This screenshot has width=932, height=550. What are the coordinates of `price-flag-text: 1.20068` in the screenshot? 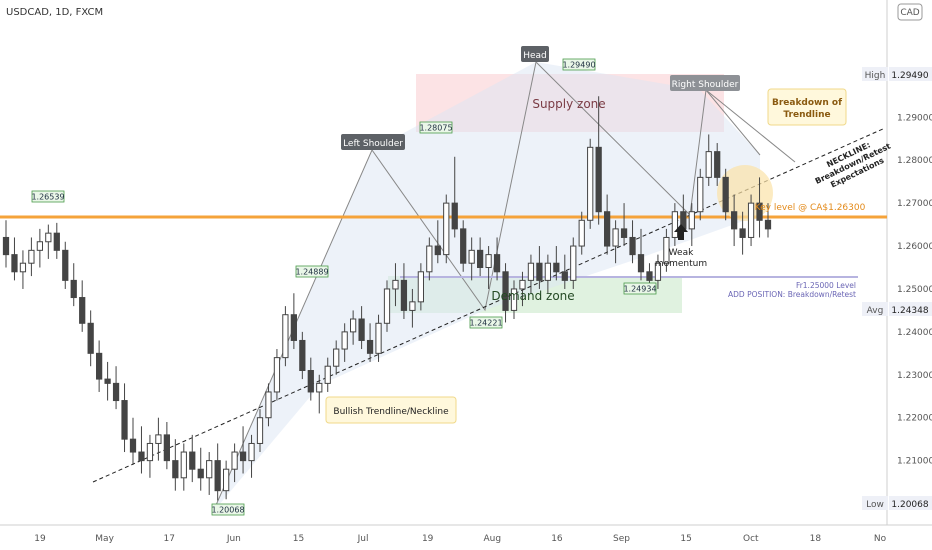 It's located at (227, 510).